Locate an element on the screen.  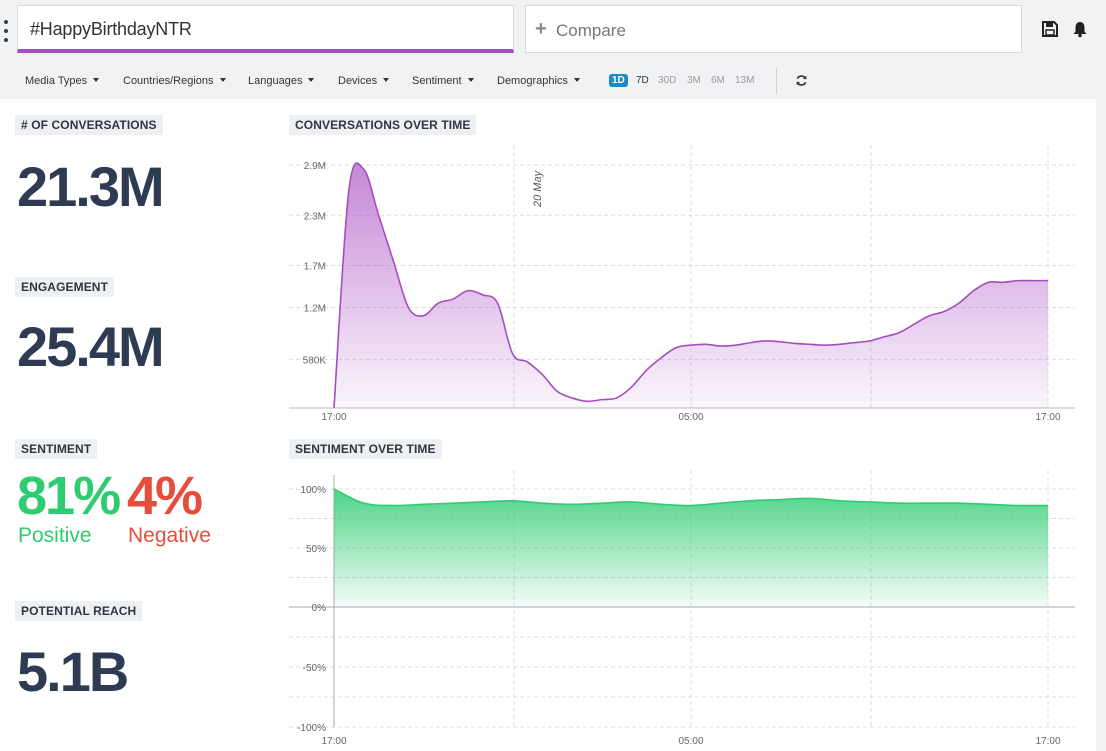
sentiment-label: SENTIMENT is located at coordinates (56, 449).